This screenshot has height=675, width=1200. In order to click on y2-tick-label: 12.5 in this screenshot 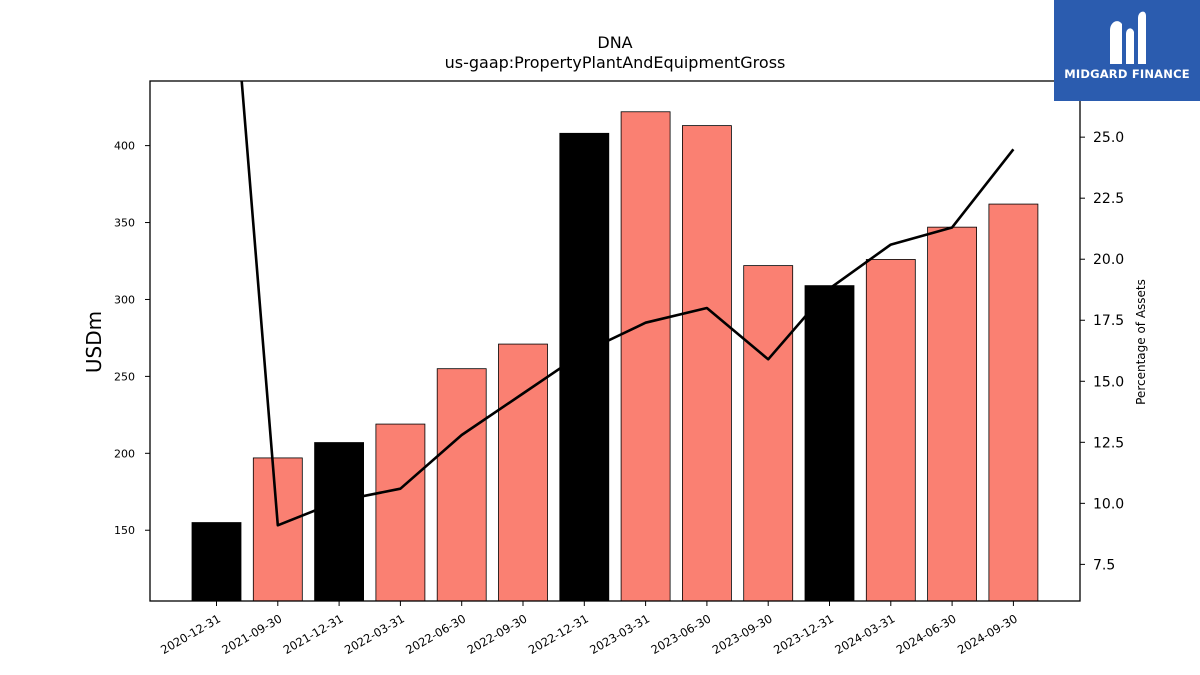, I will do `click(1108, 443)`.